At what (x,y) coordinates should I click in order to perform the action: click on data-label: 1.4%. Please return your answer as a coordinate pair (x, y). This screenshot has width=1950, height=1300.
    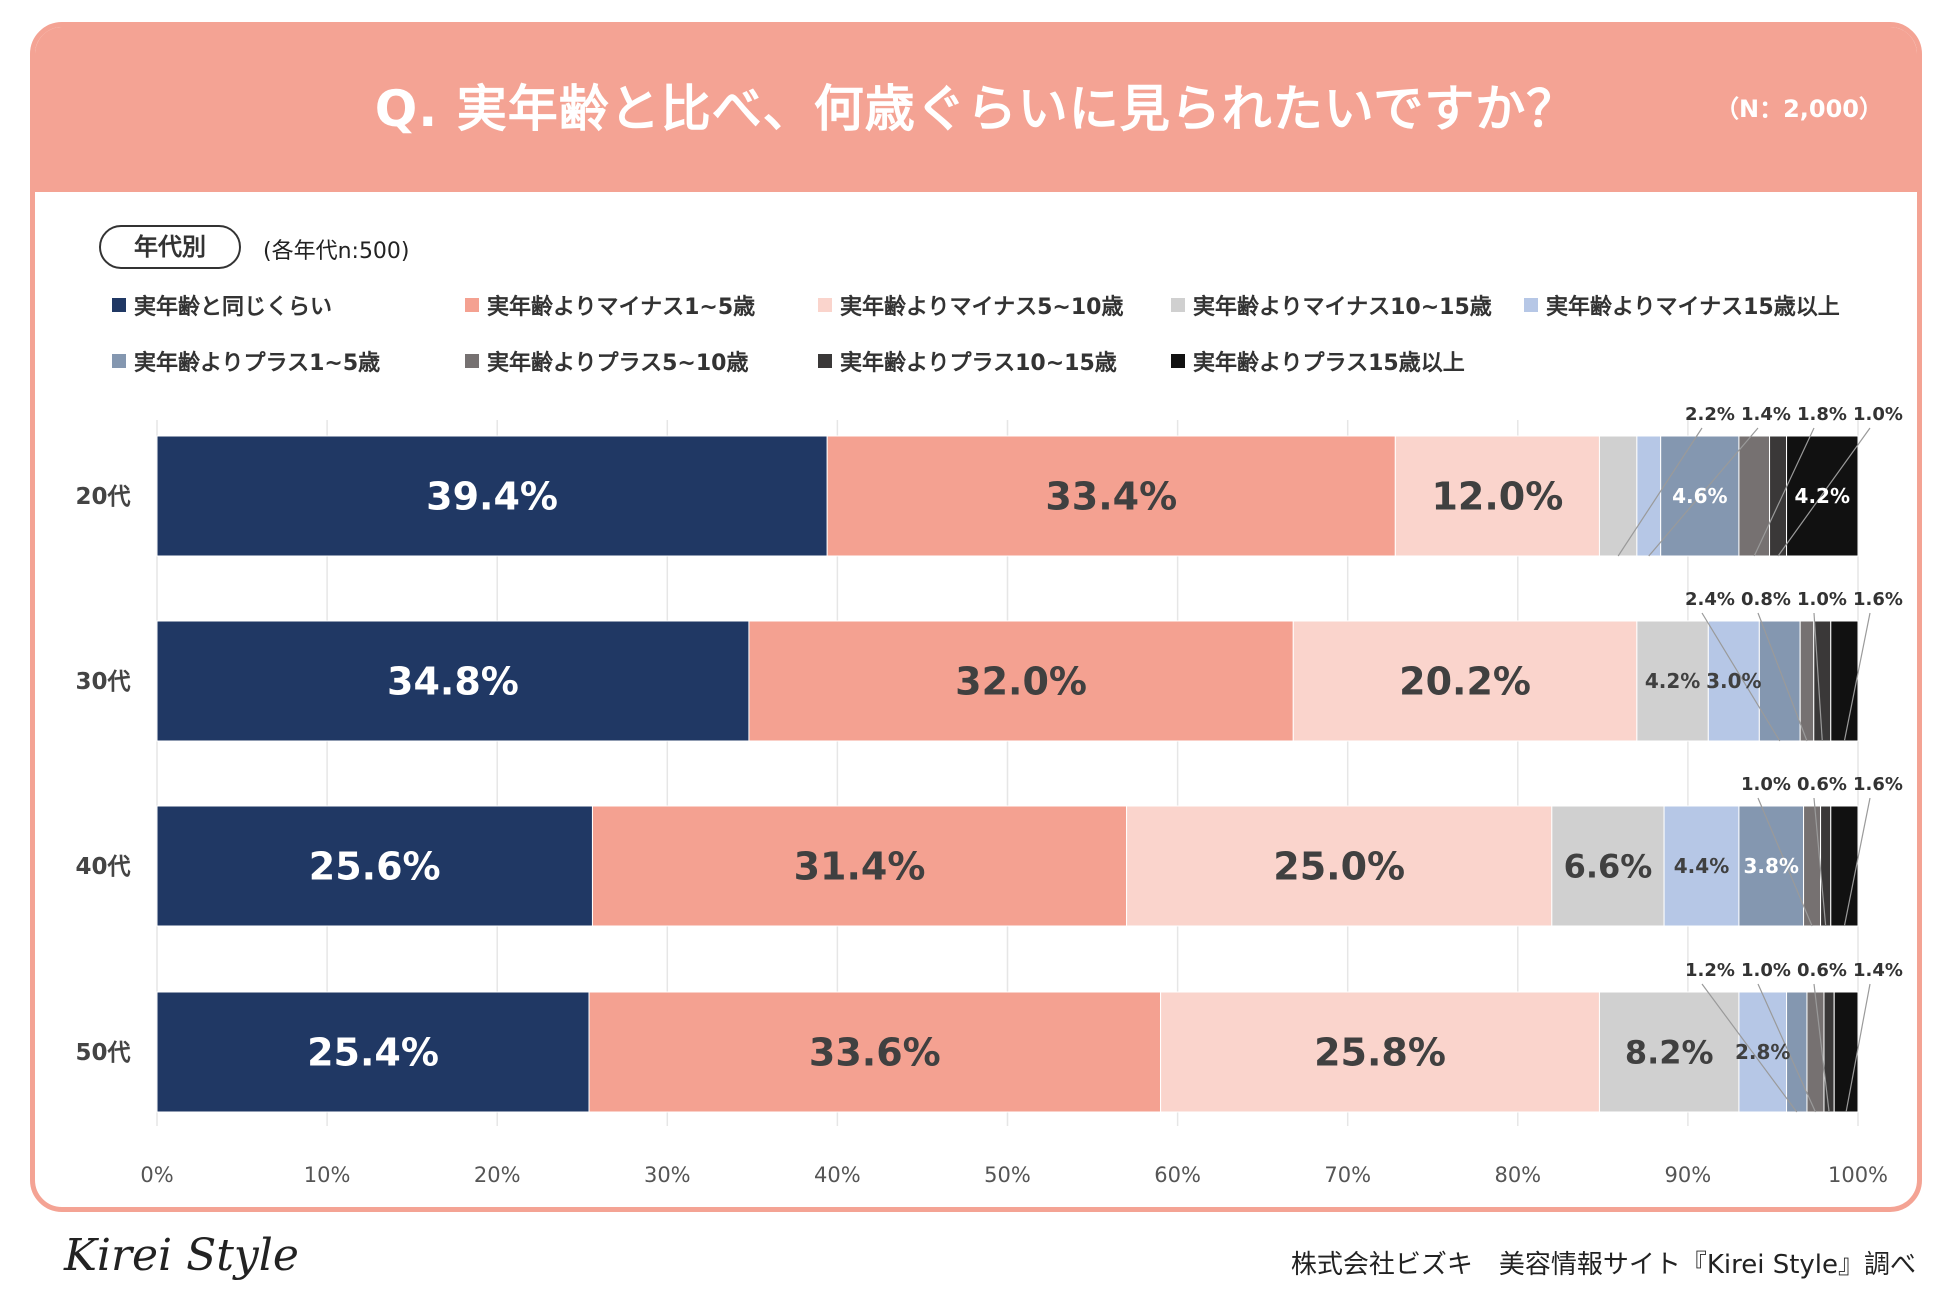
    Looking at the image, I should click on (1878, 970).